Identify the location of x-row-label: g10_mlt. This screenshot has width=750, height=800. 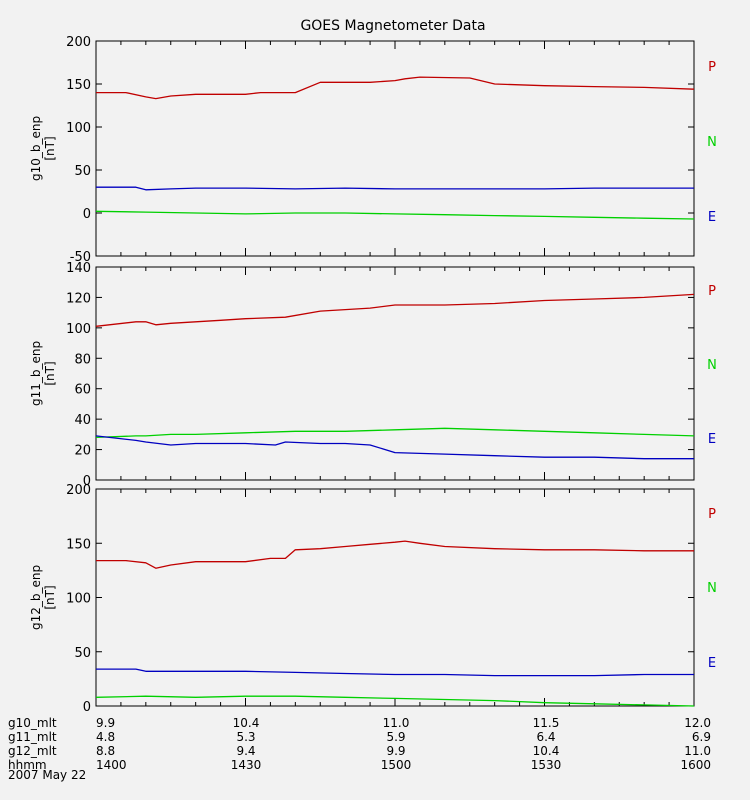
(32, 723).